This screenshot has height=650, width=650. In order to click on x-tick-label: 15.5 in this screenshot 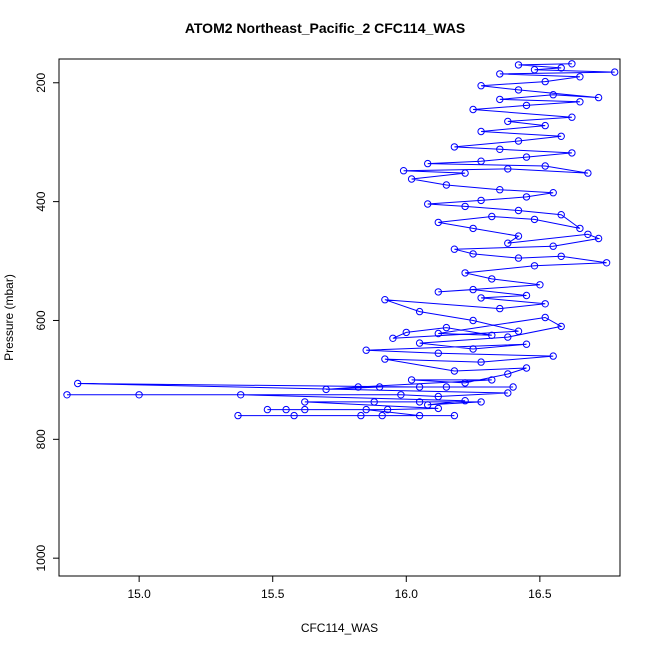, I will do `click(273, 594)`.